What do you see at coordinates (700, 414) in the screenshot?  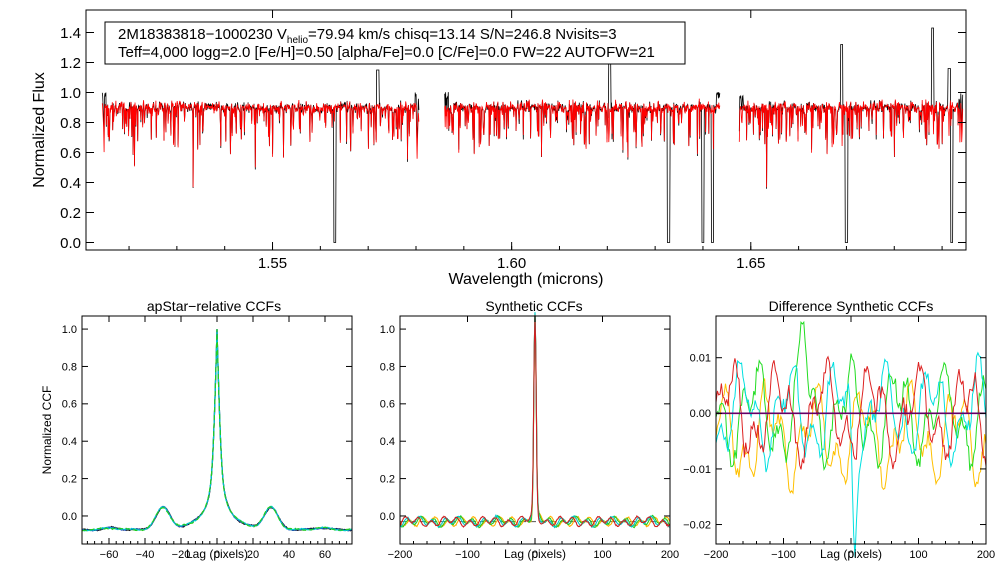 I see `ccf-difference-ytick-label: 0.00` at bounding box center [700, 414].